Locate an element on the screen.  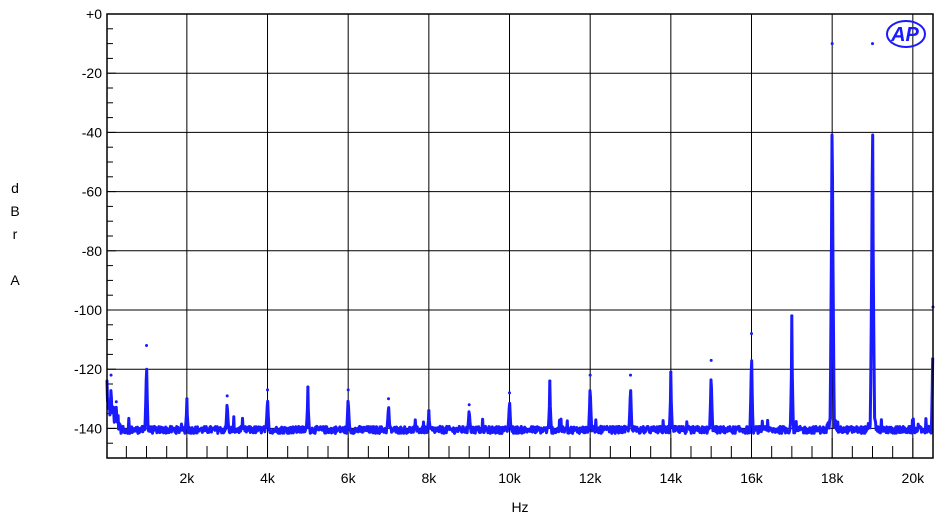
ap-logo-text: AP is located at coordinates (904, 35).